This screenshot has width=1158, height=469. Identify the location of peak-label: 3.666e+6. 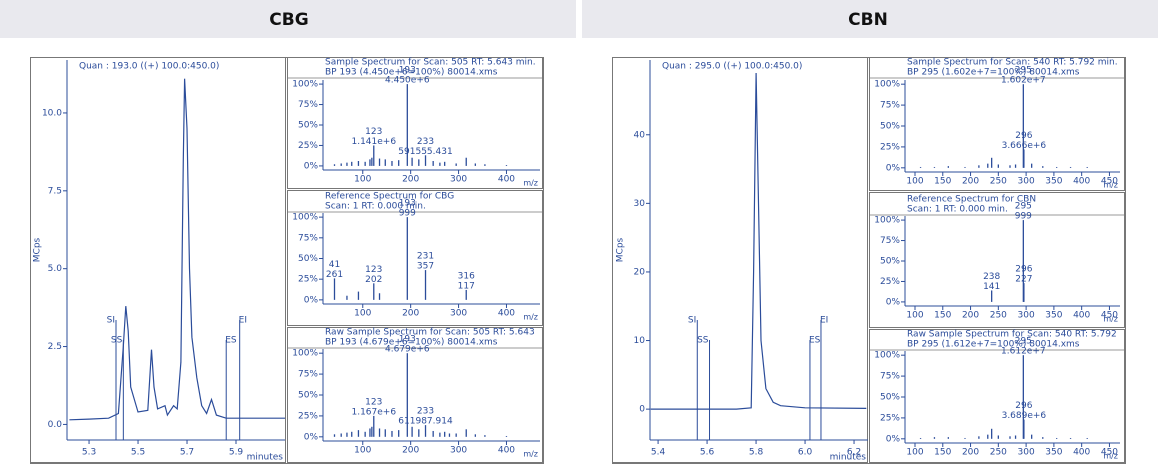
(1024, 146).